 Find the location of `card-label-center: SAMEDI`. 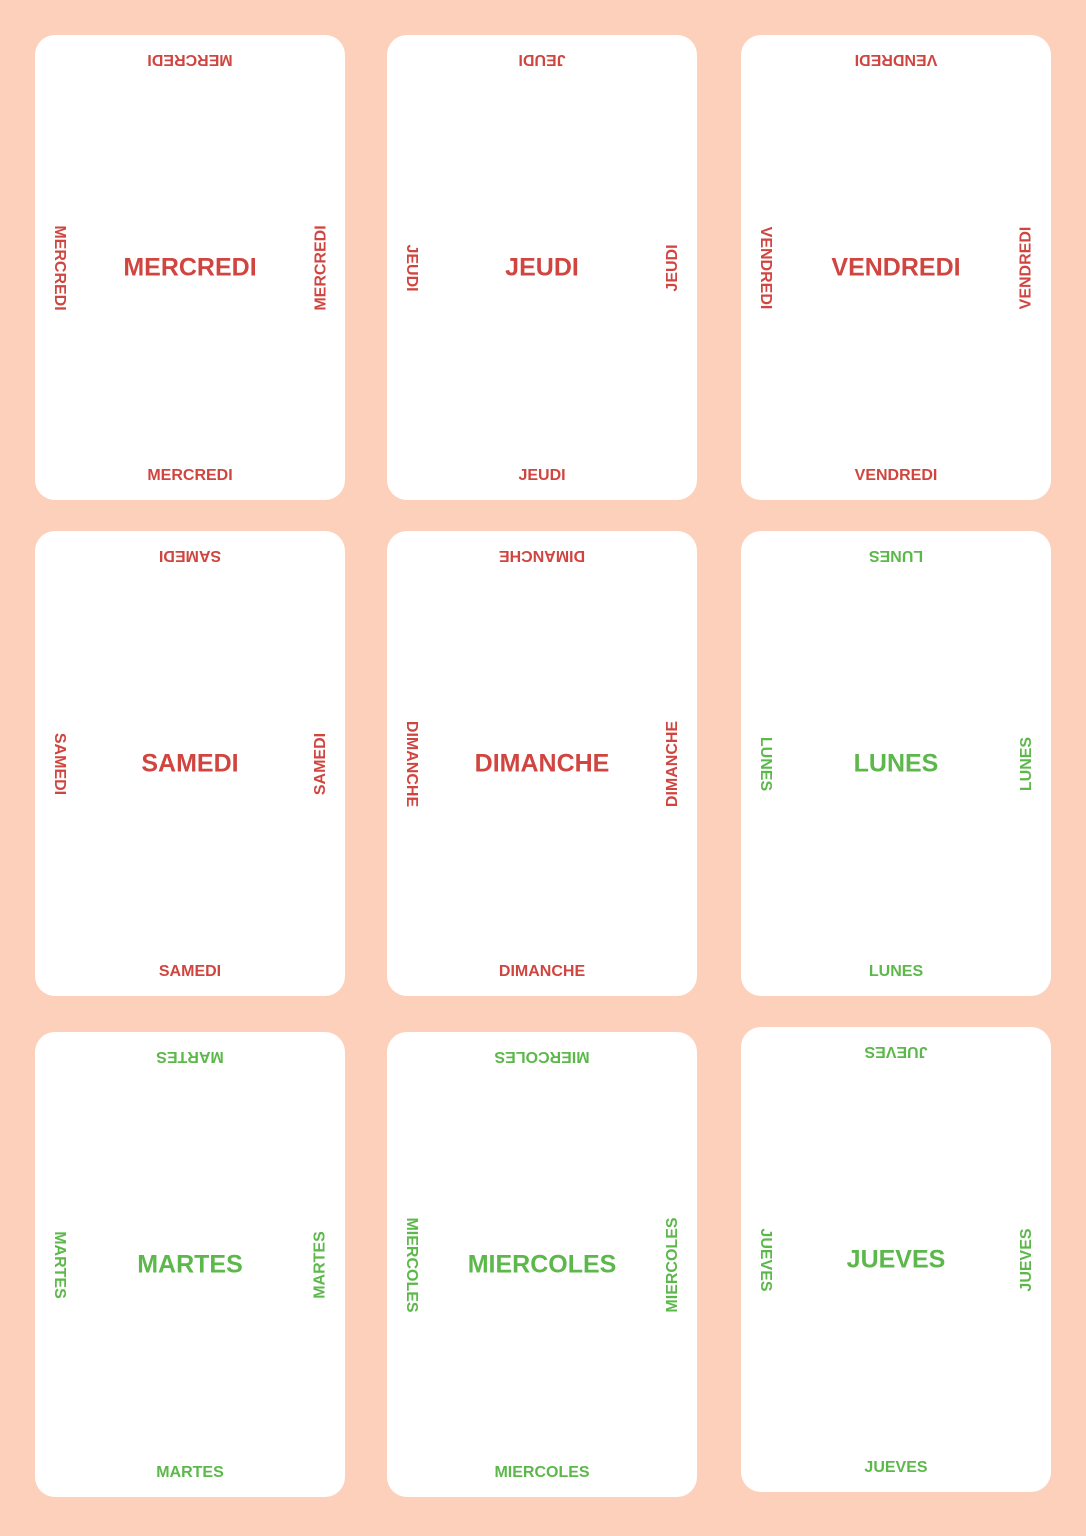

card-label-center: SAMEDI is located at coordinates (190, 763).